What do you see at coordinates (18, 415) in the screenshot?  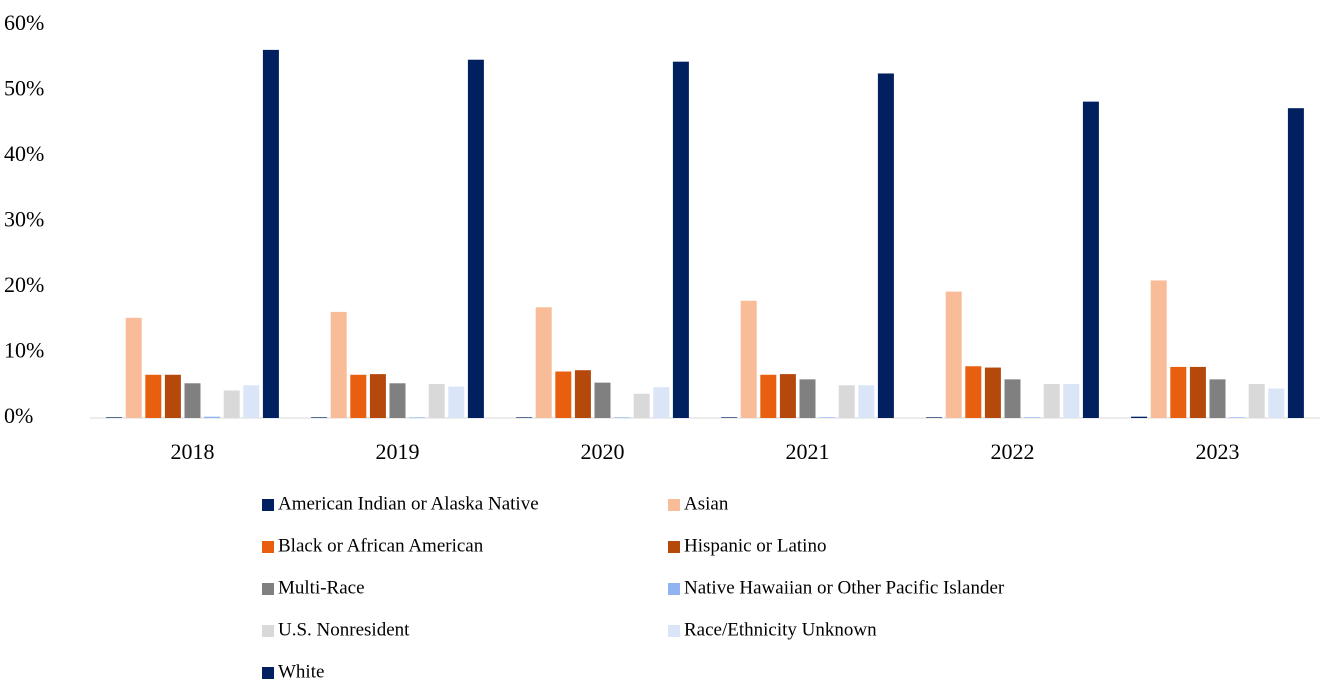 I see `y-tick-label: 0%` at bounding box center [18, 415].